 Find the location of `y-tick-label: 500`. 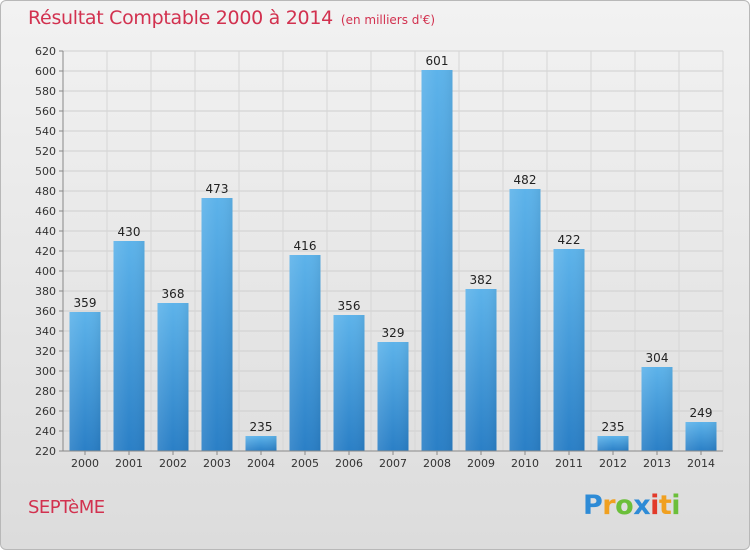

y-tick-label: 500 is located at coordinates (45, 171).